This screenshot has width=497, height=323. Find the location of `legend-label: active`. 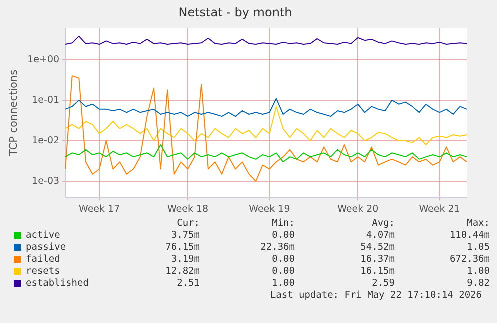

legend-label: active is located at coordinates (43, 235).